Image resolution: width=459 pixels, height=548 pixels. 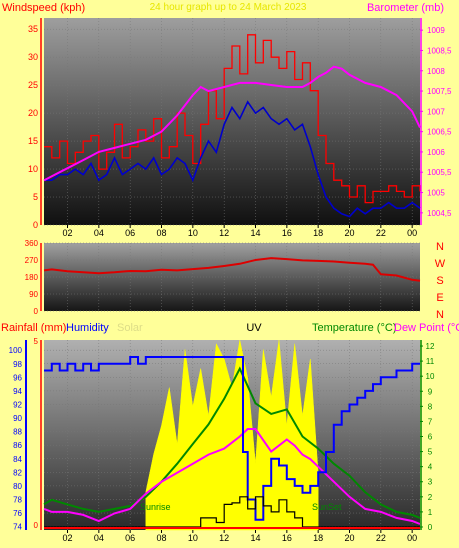 What do you see at coordinates (17, 364) in the screenshot?
I see `humidity-tick-label: 98` at bounding box center [17, 364].